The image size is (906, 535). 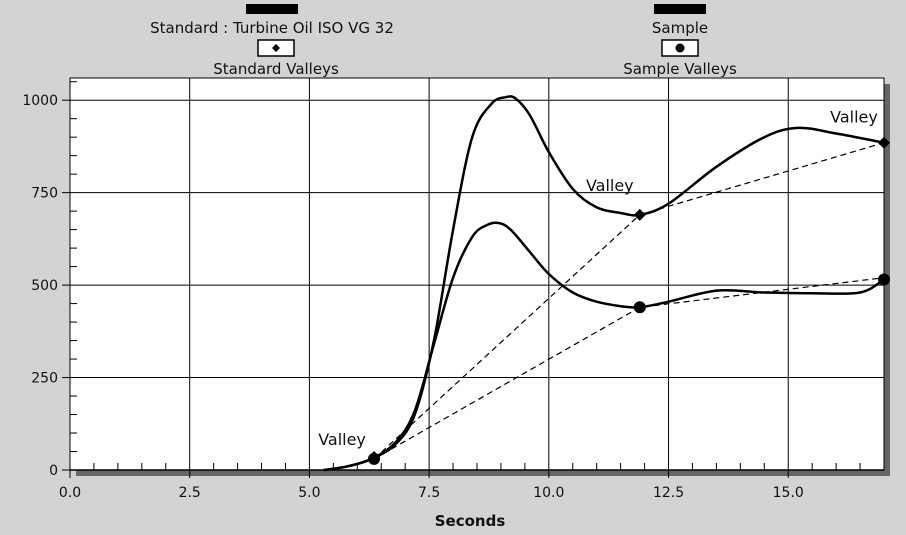 What do you see at coordinates (680, 69) in the screenshot?
I see `legend-sample-valleys-label: Sample Valleys` at bounding box center [680, 69].